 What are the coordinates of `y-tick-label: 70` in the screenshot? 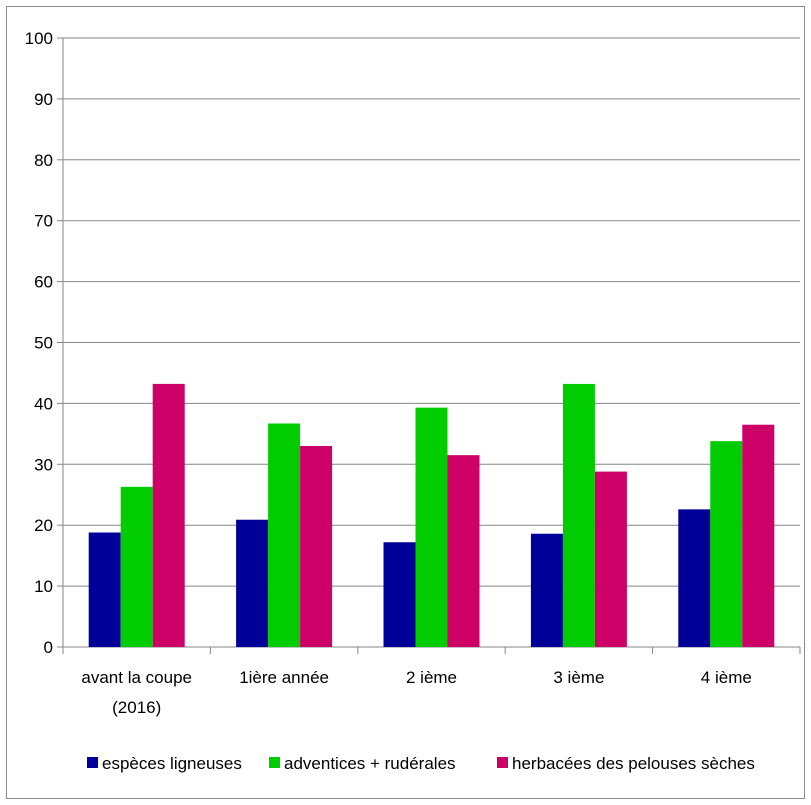 It's located at (43, 221).